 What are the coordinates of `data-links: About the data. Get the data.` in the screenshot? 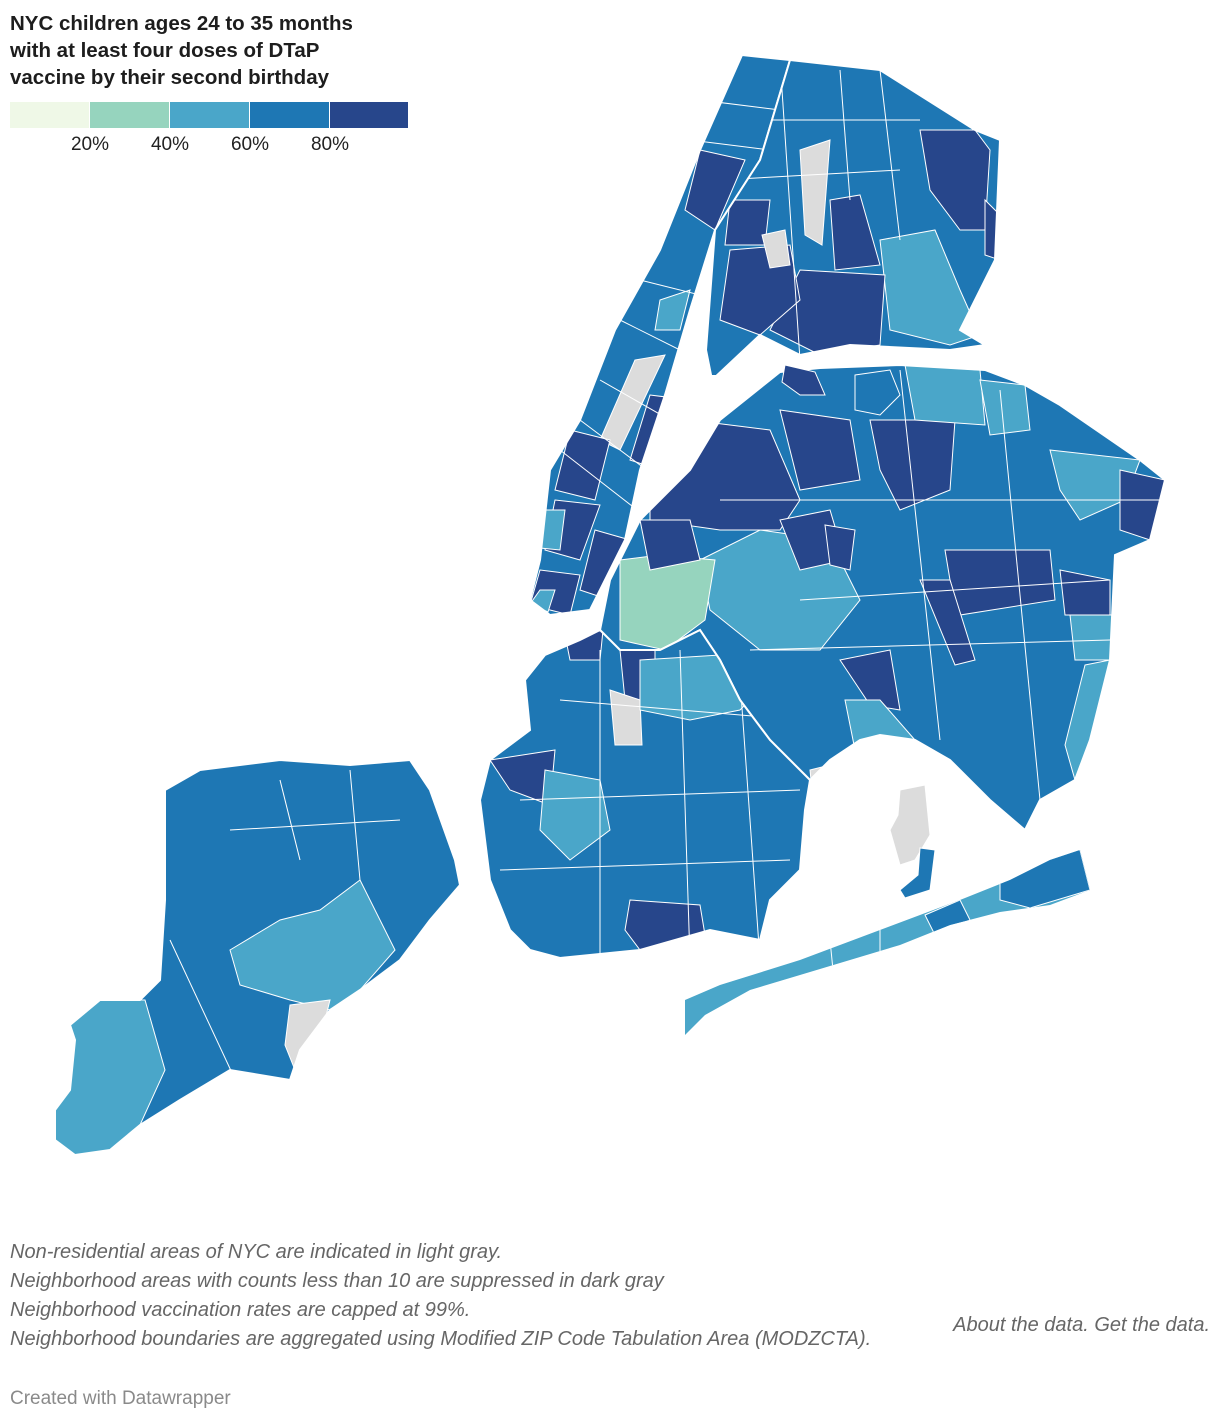 It's located at (1081, 1325).